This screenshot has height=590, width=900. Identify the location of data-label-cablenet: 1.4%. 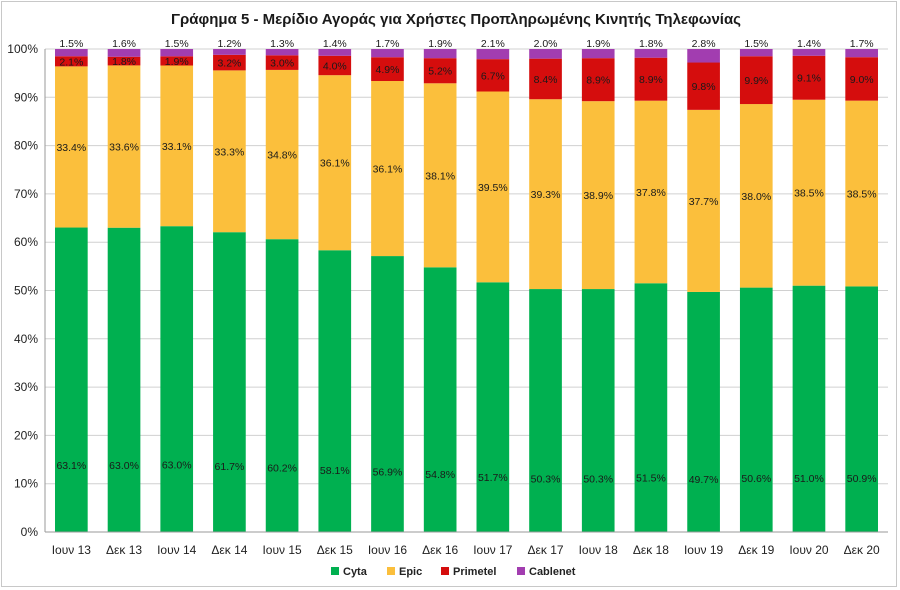
(335, 44).